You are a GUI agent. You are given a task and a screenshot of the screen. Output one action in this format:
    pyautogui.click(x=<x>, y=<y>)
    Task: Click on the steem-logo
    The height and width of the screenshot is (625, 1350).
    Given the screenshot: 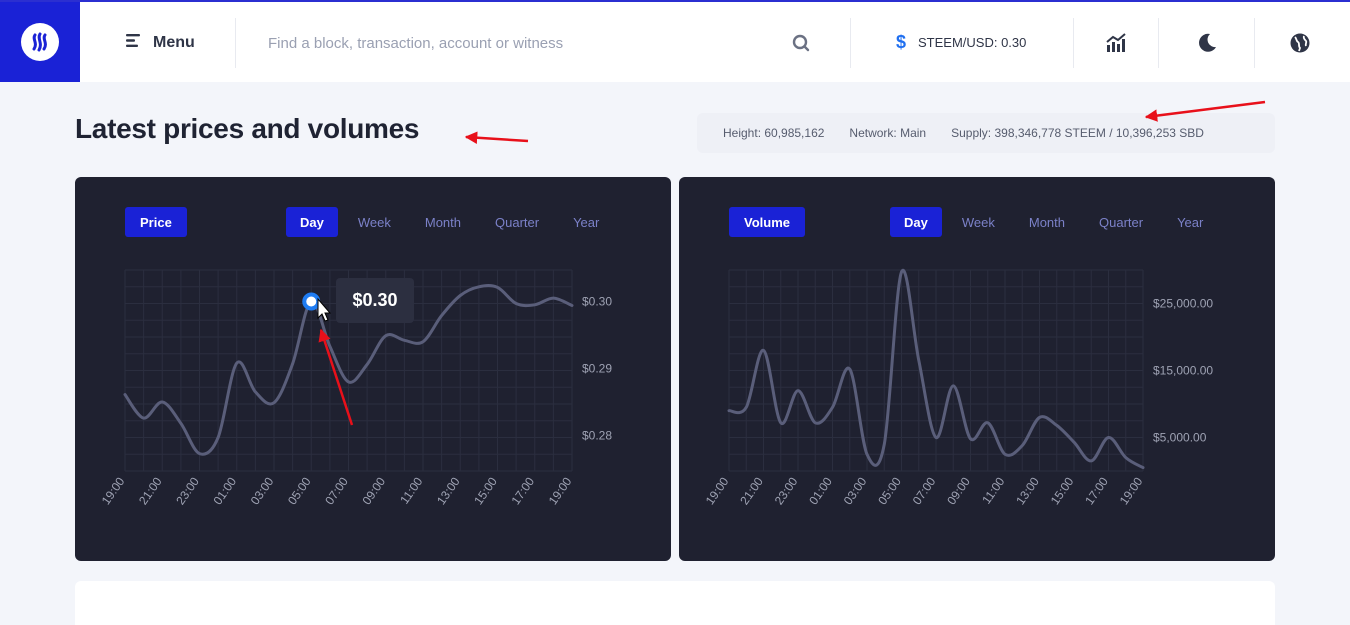 What is the action you would take?
    pyautogui.click(x=40, y=42)
    